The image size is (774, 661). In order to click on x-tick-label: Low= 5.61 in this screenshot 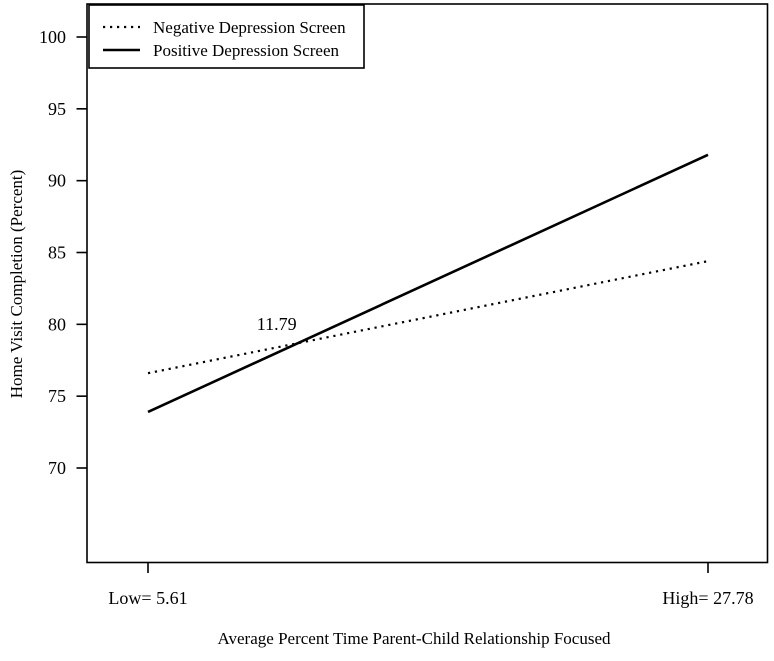, I will do `click(147, 598)`.